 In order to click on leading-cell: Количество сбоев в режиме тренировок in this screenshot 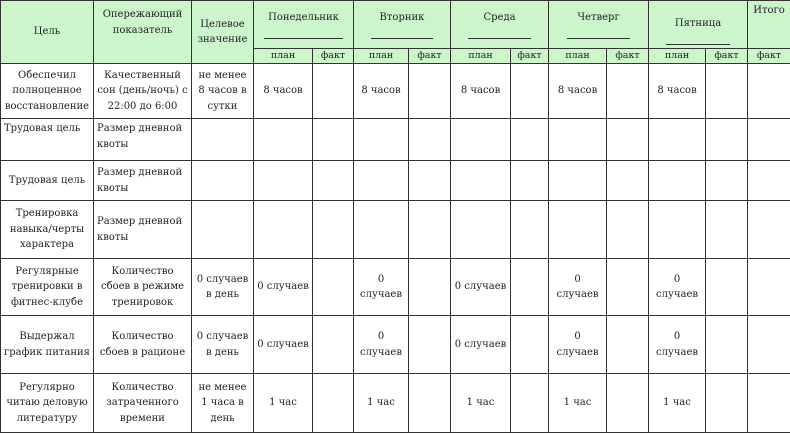, I will do `click(142, 287)`.